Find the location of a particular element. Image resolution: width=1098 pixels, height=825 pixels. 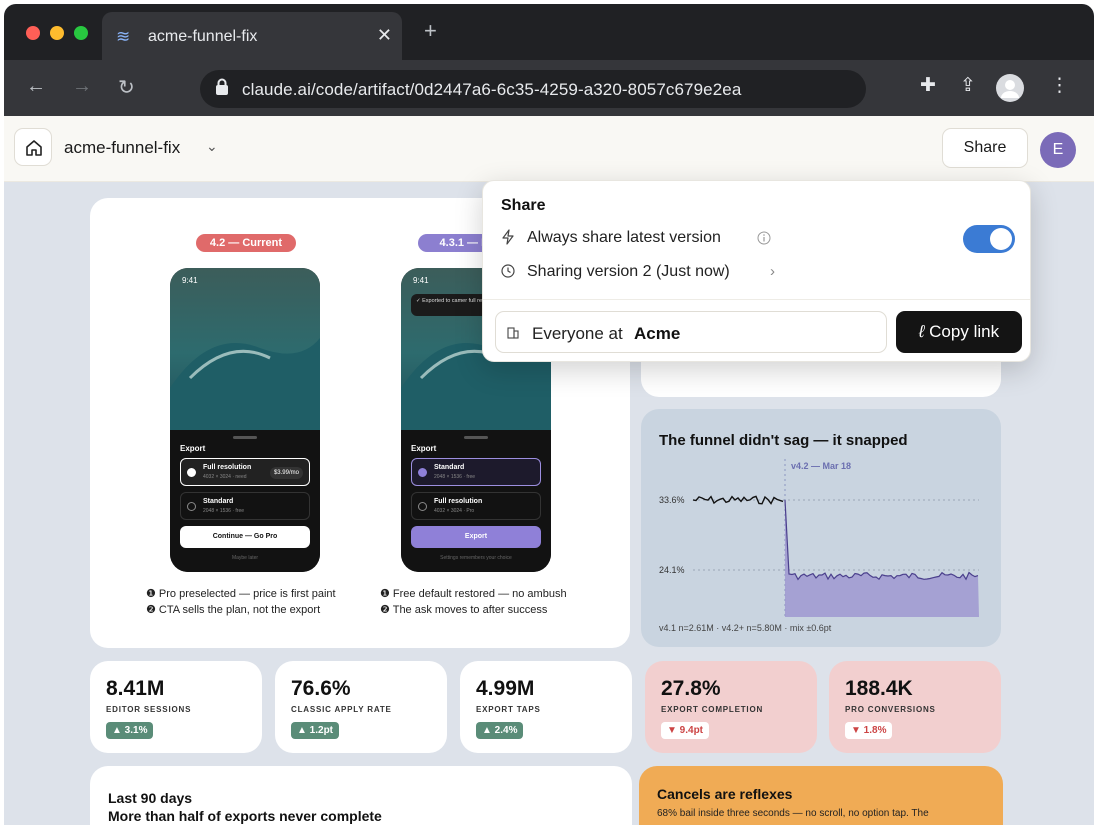

card-heading: Cancels are reflexes is located at coordinates (725, 794).